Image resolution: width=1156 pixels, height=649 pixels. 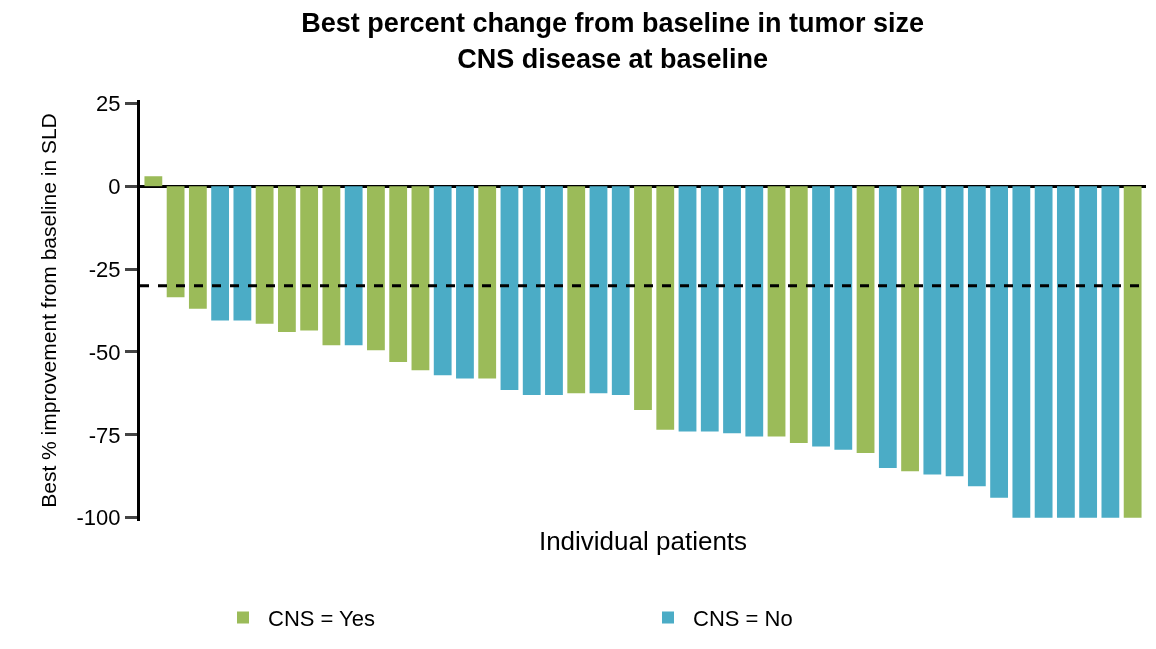 What do you see at coordinates (643, 540) in the screenshot?
I see `x-axis-title: Individual patients` at bounding box center [643, 540].